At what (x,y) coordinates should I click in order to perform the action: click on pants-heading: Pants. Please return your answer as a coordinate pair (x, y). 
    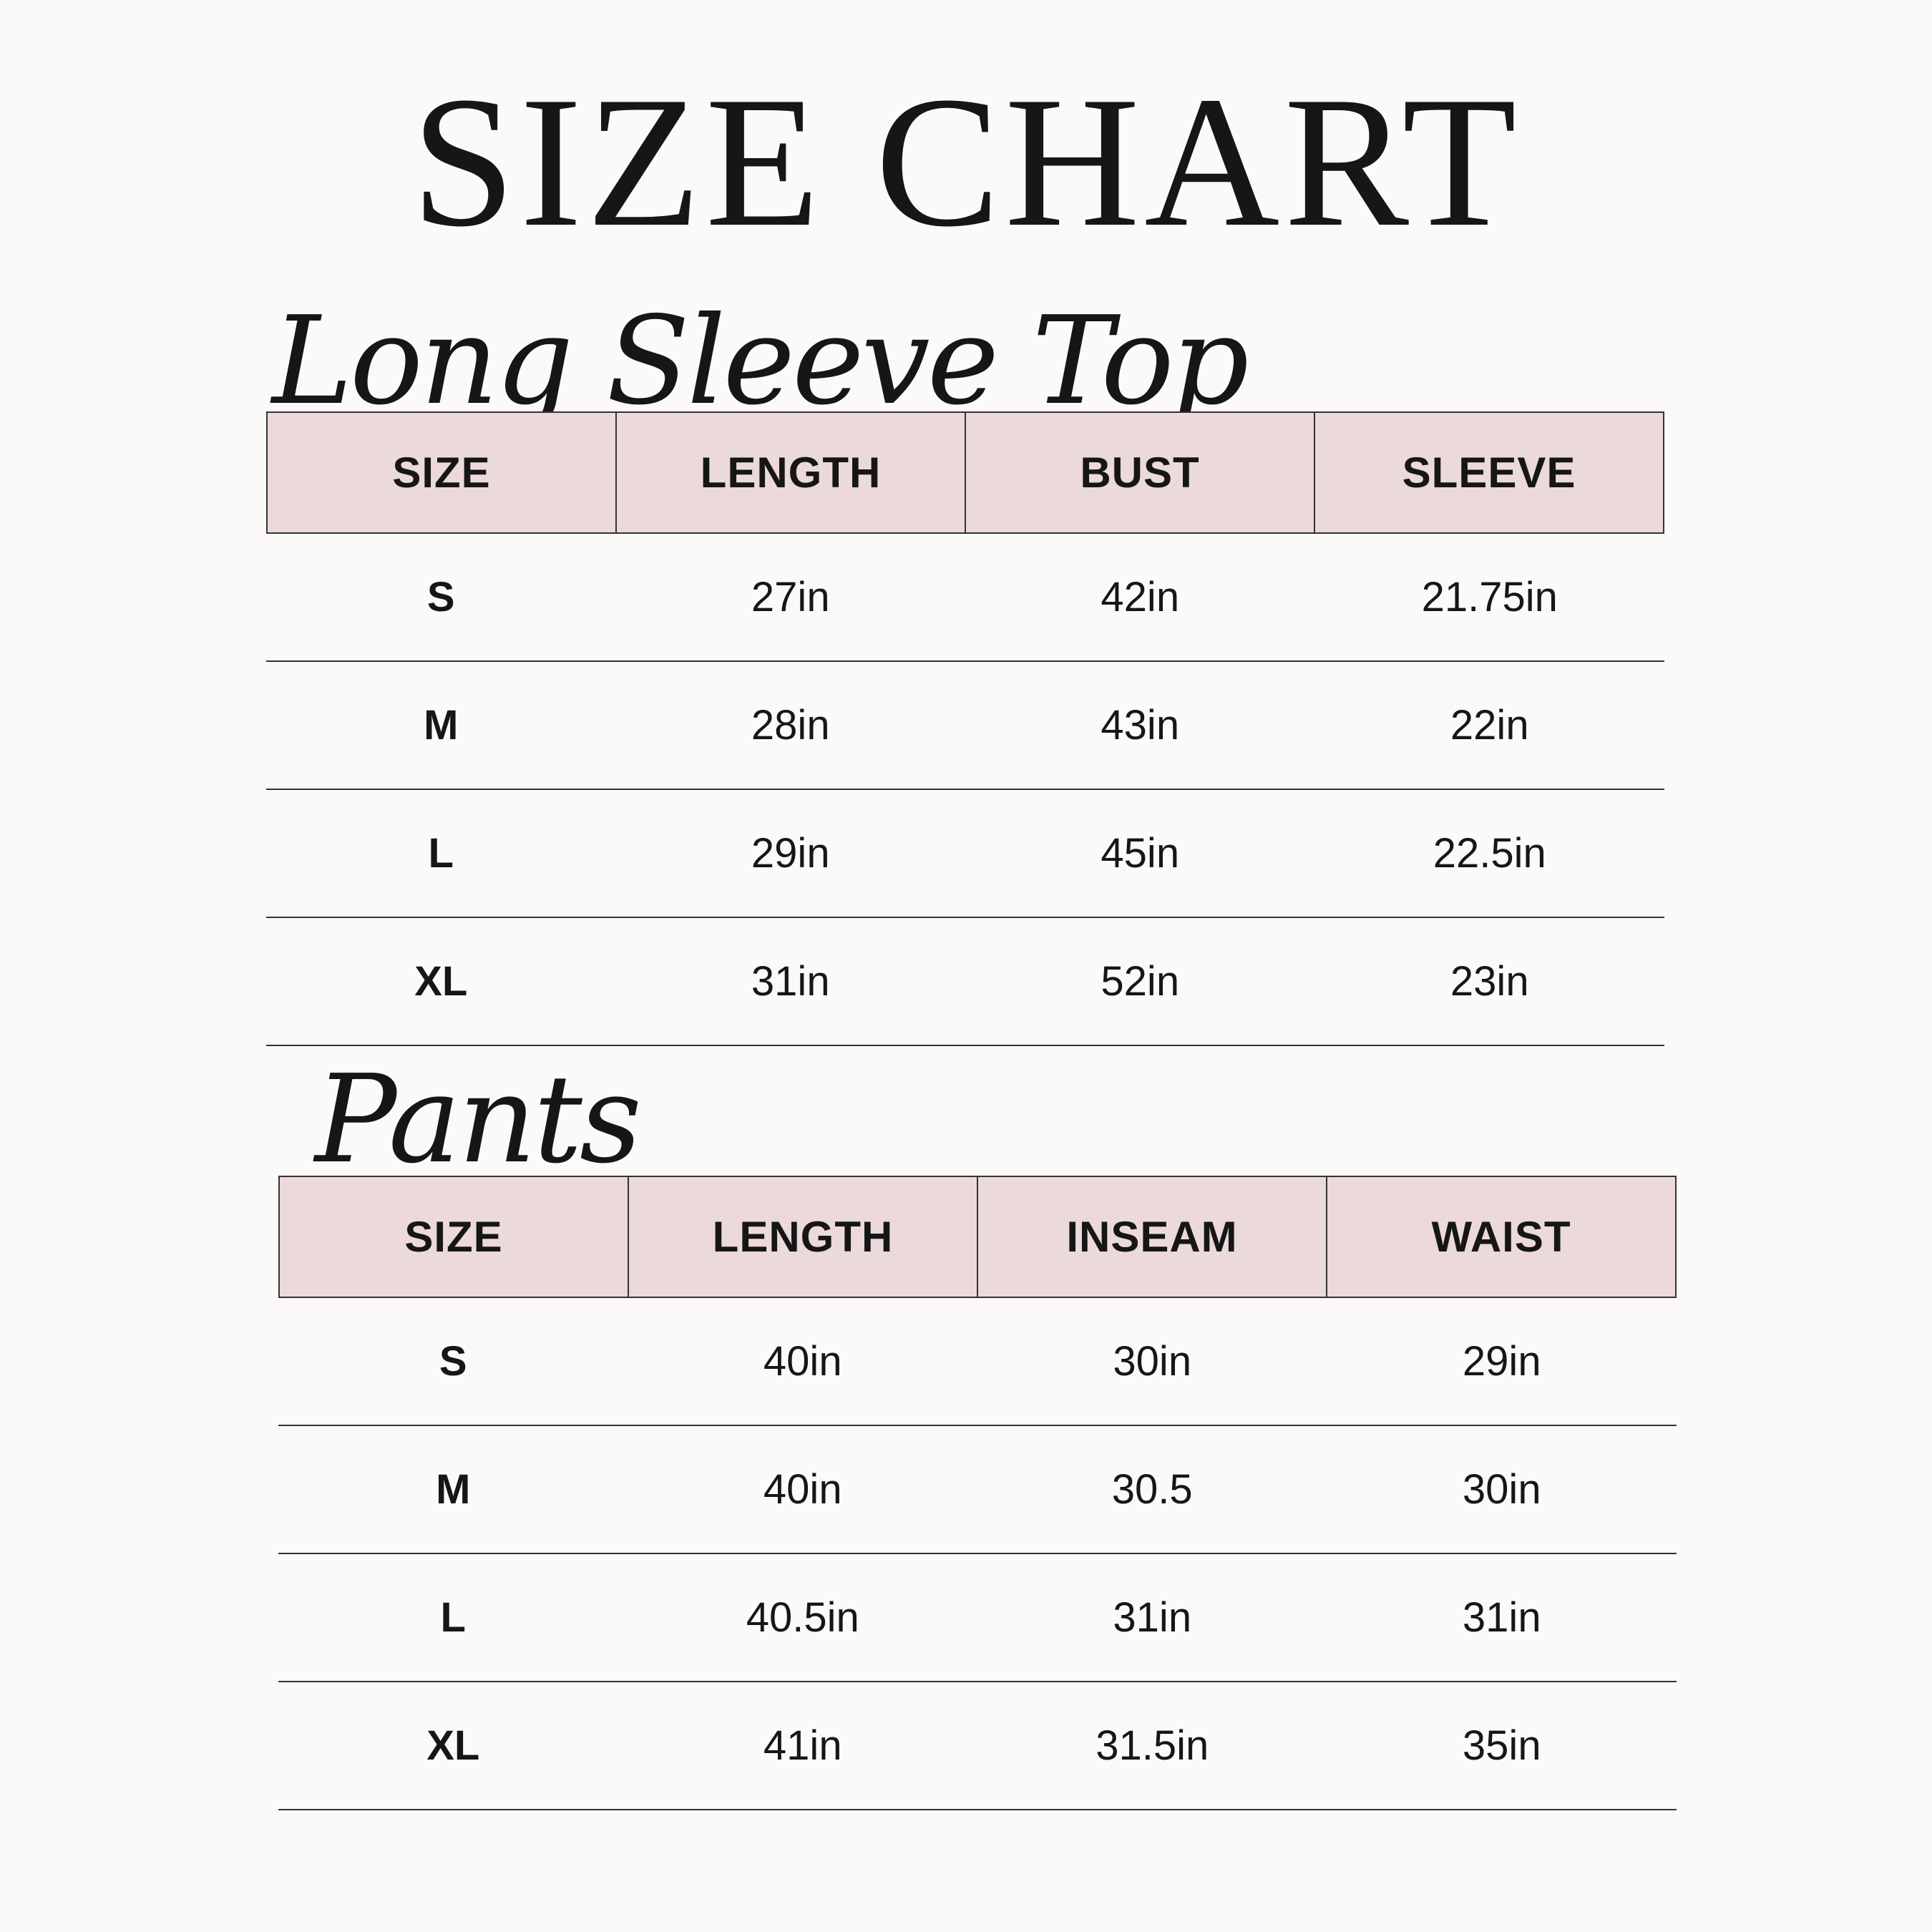
    Looking at the image, I should click on (478, 1120).